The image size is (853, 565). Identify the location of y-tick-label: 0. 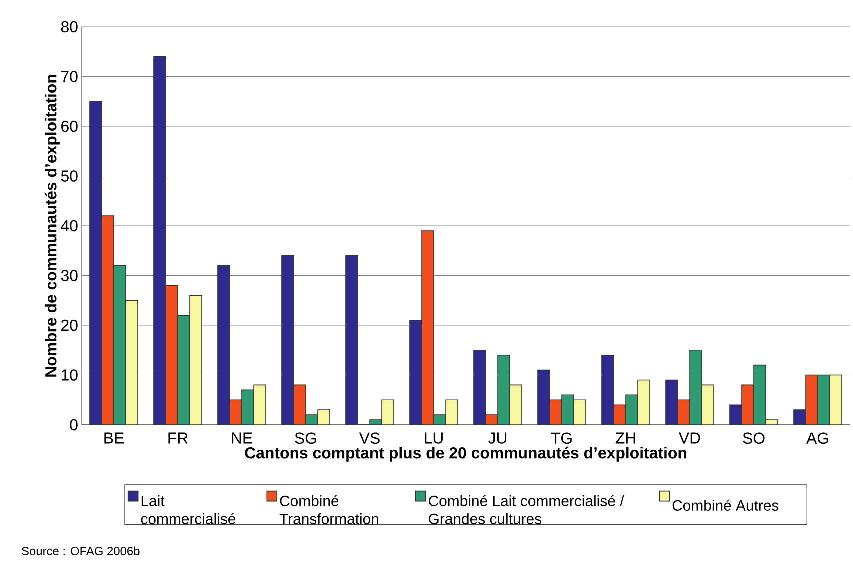
(74, 425).